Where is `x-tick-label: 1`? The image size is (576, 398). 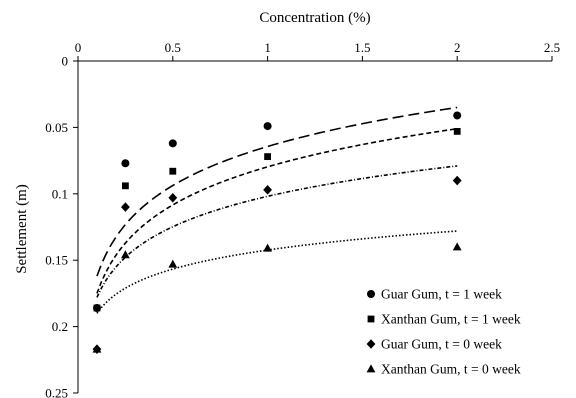
x-tick-label: 1 is located at coordinates (267, 47).